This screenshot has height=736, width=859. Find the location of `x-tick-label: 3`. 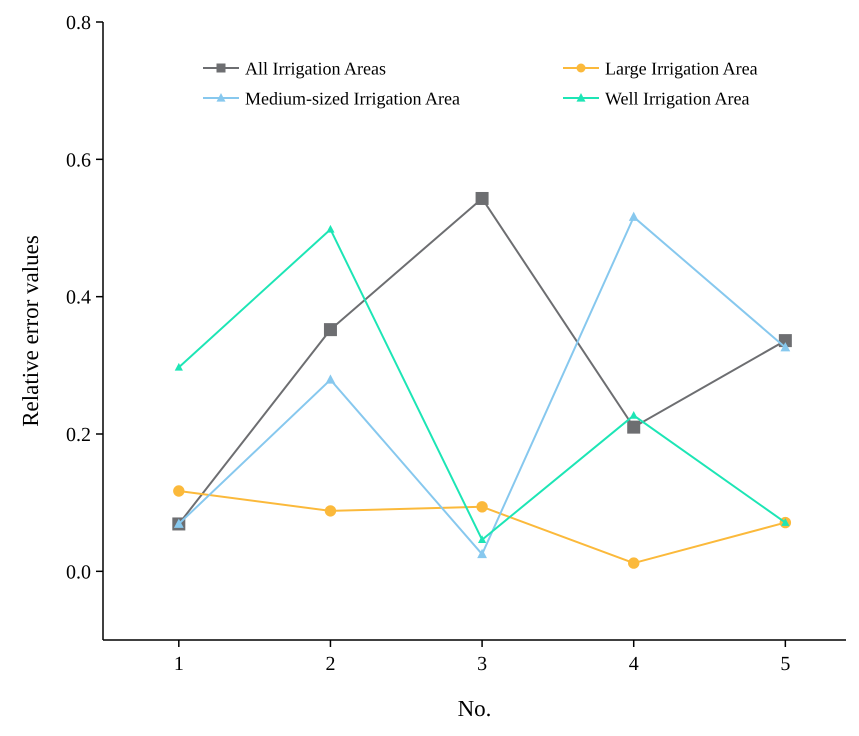

x-tick-label: 3 is located at coordinates (482, 664).